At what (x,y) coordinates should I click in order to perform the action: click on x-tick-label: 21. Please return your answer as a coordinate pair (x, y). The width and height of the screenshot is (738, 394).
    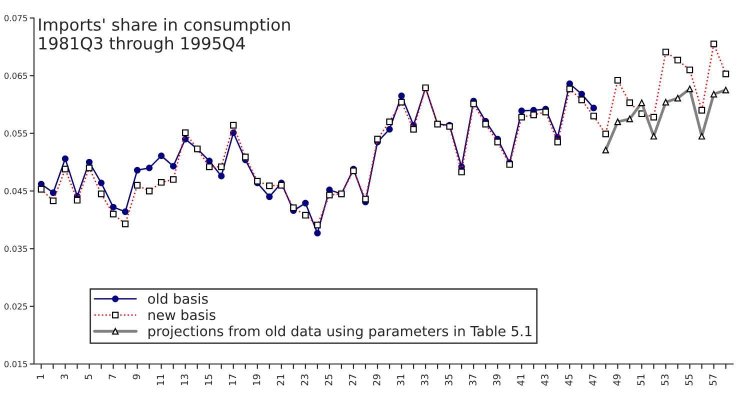
    Looking at the image, I should click on (280, 380).